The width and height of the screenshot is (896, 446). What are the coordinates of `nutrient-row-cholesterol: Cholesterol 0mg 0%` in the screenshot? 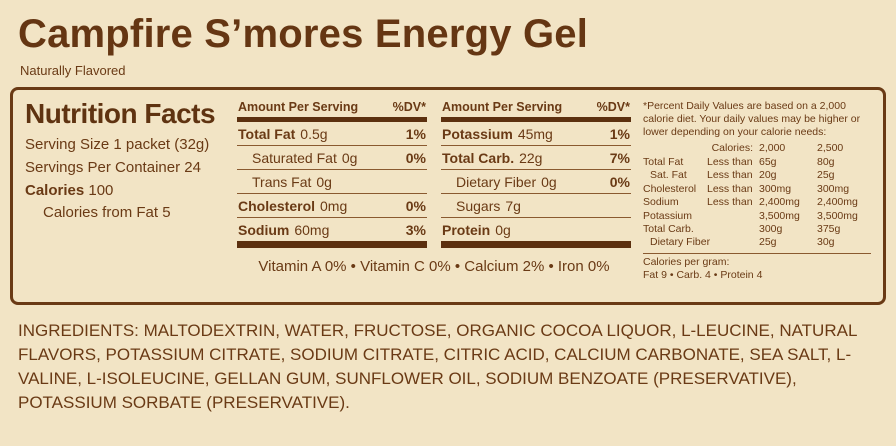 It's located at (332, 206).